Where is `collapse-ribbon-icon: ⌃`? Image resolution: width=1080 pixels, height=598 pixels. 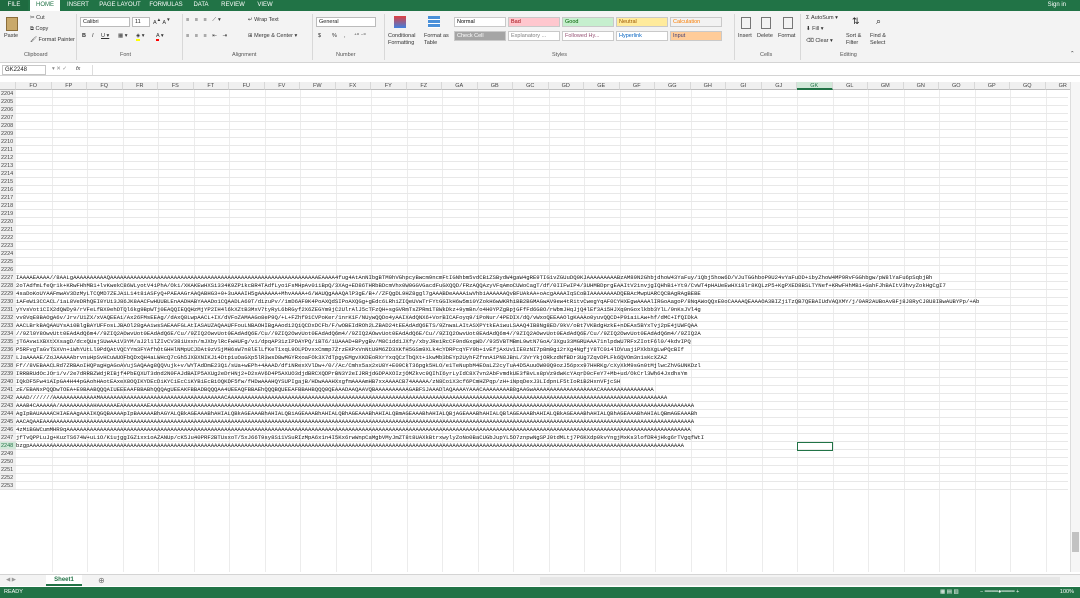
collapse-ribbon-icon: ⌃ is located at coordinates (1072, 54).